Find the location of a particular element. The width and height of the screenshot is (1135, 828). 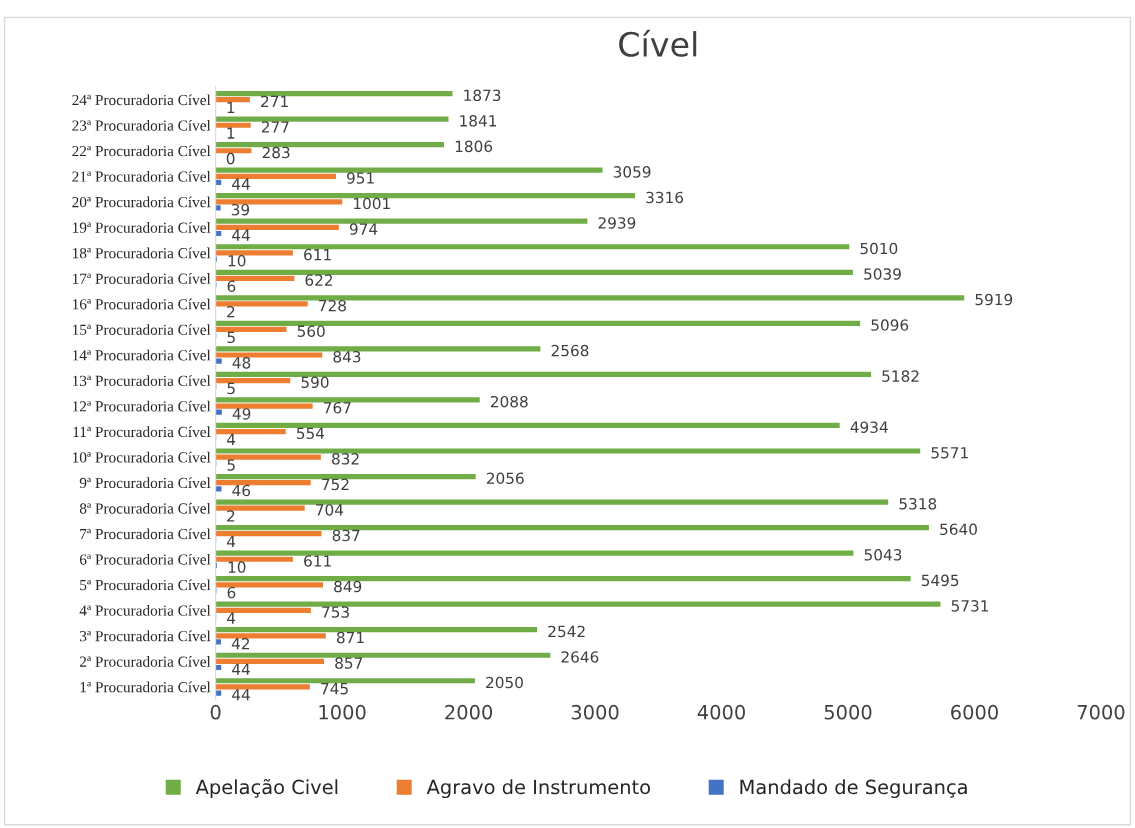

y-tick-label: 6ª Procuradoria Cível is located at coordinates (145, 559).